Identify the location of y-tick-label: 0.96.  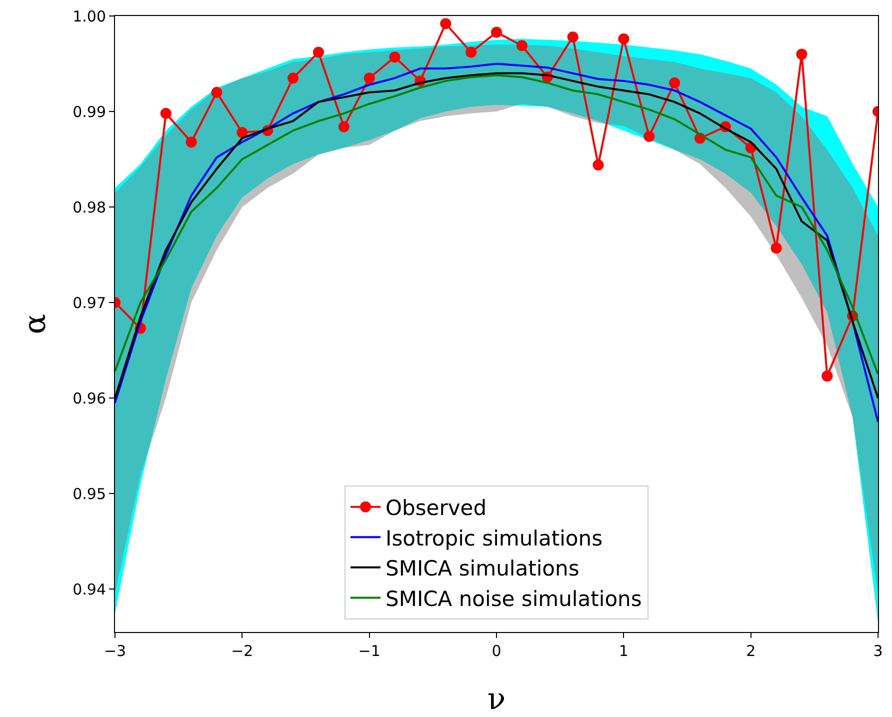
(89, 398).